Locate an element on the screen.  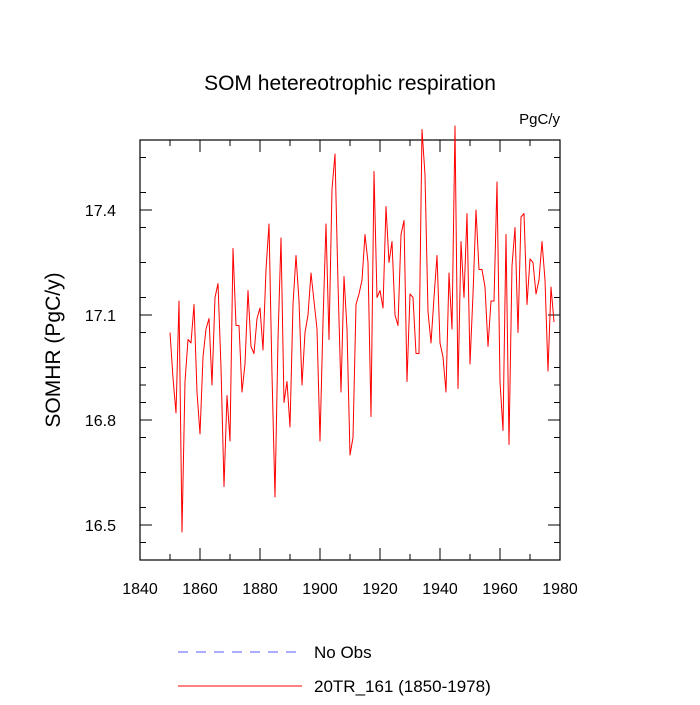
x-tick-label: 1840 is located at coordinates (140, 589).